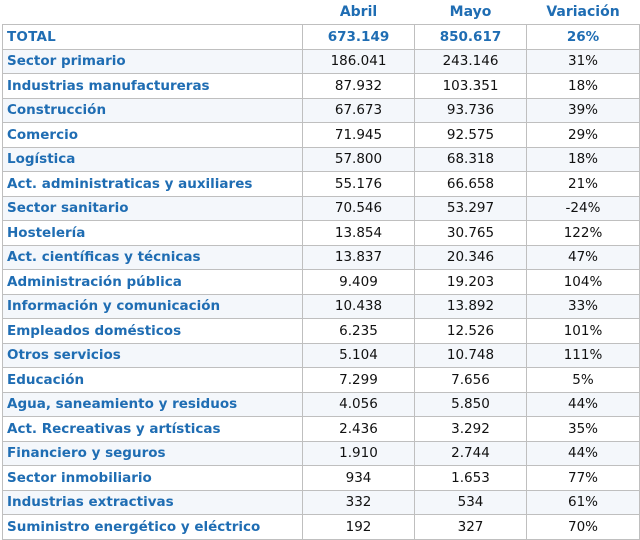 Image resolution: width=640 pixels, height=540 pixels. What do you see at coordinates (358, 257) in the screenshot?
I see `abril-value: 13.837` at bounding box center [358, 257].